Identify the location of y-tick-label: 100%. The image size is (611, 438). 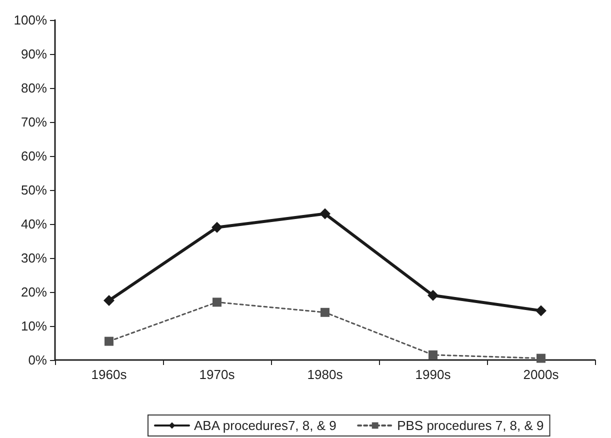
(31, 20).